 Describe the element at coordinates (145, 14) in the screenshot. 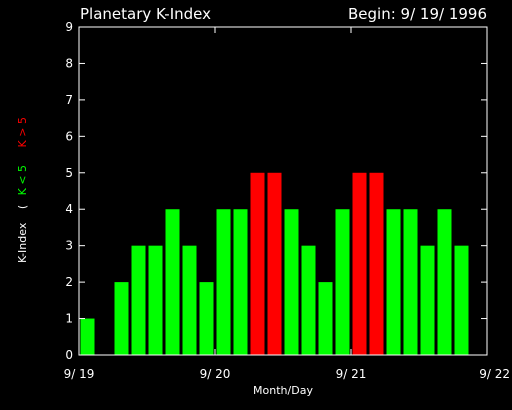

I see `chart-title: Planetary K-Index` at that location.